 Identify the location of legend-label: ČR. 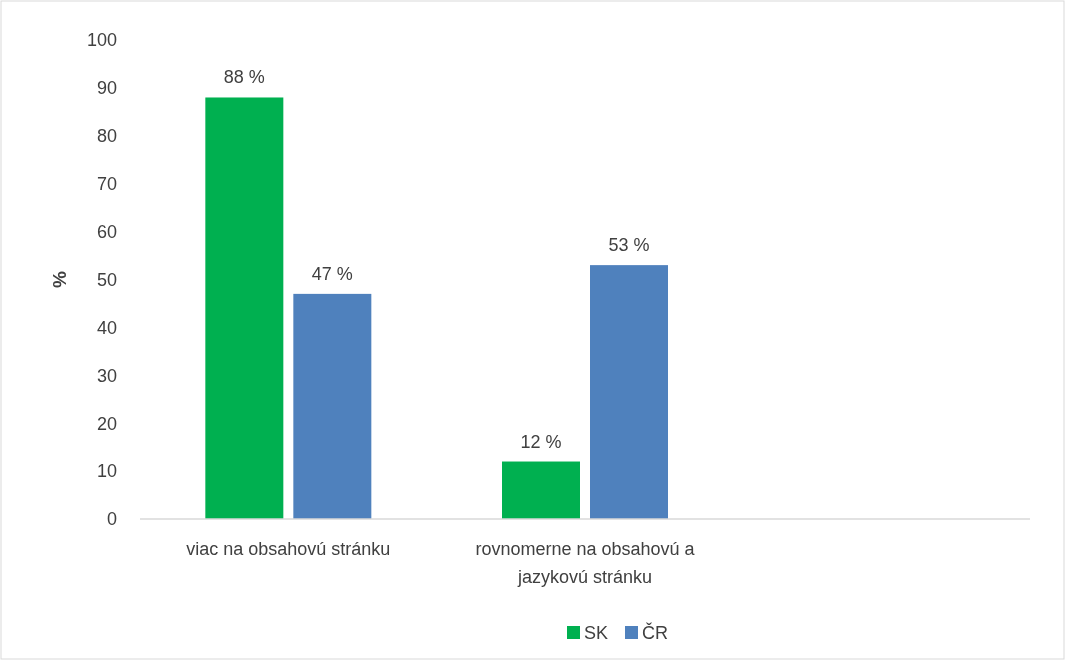
(655, 633).